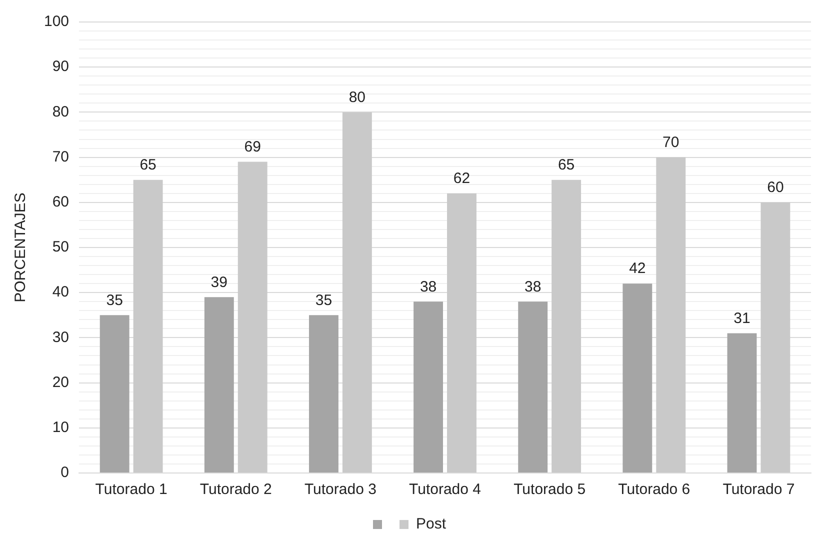 The width and height of the screenshot is (823, 546). What do you see at coordinates (61, 111) in the screenshot?
I see `y-tick-label: 80` at bounding box center [61, 111].